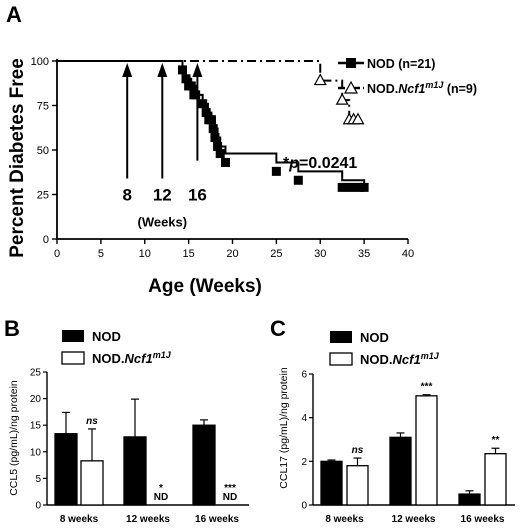 The image size is (520, 531). Describe the element at coordinates (205, 286) in the screenshot. I see `panel-a-x-axis-title: Age (Weeks)` at that location.